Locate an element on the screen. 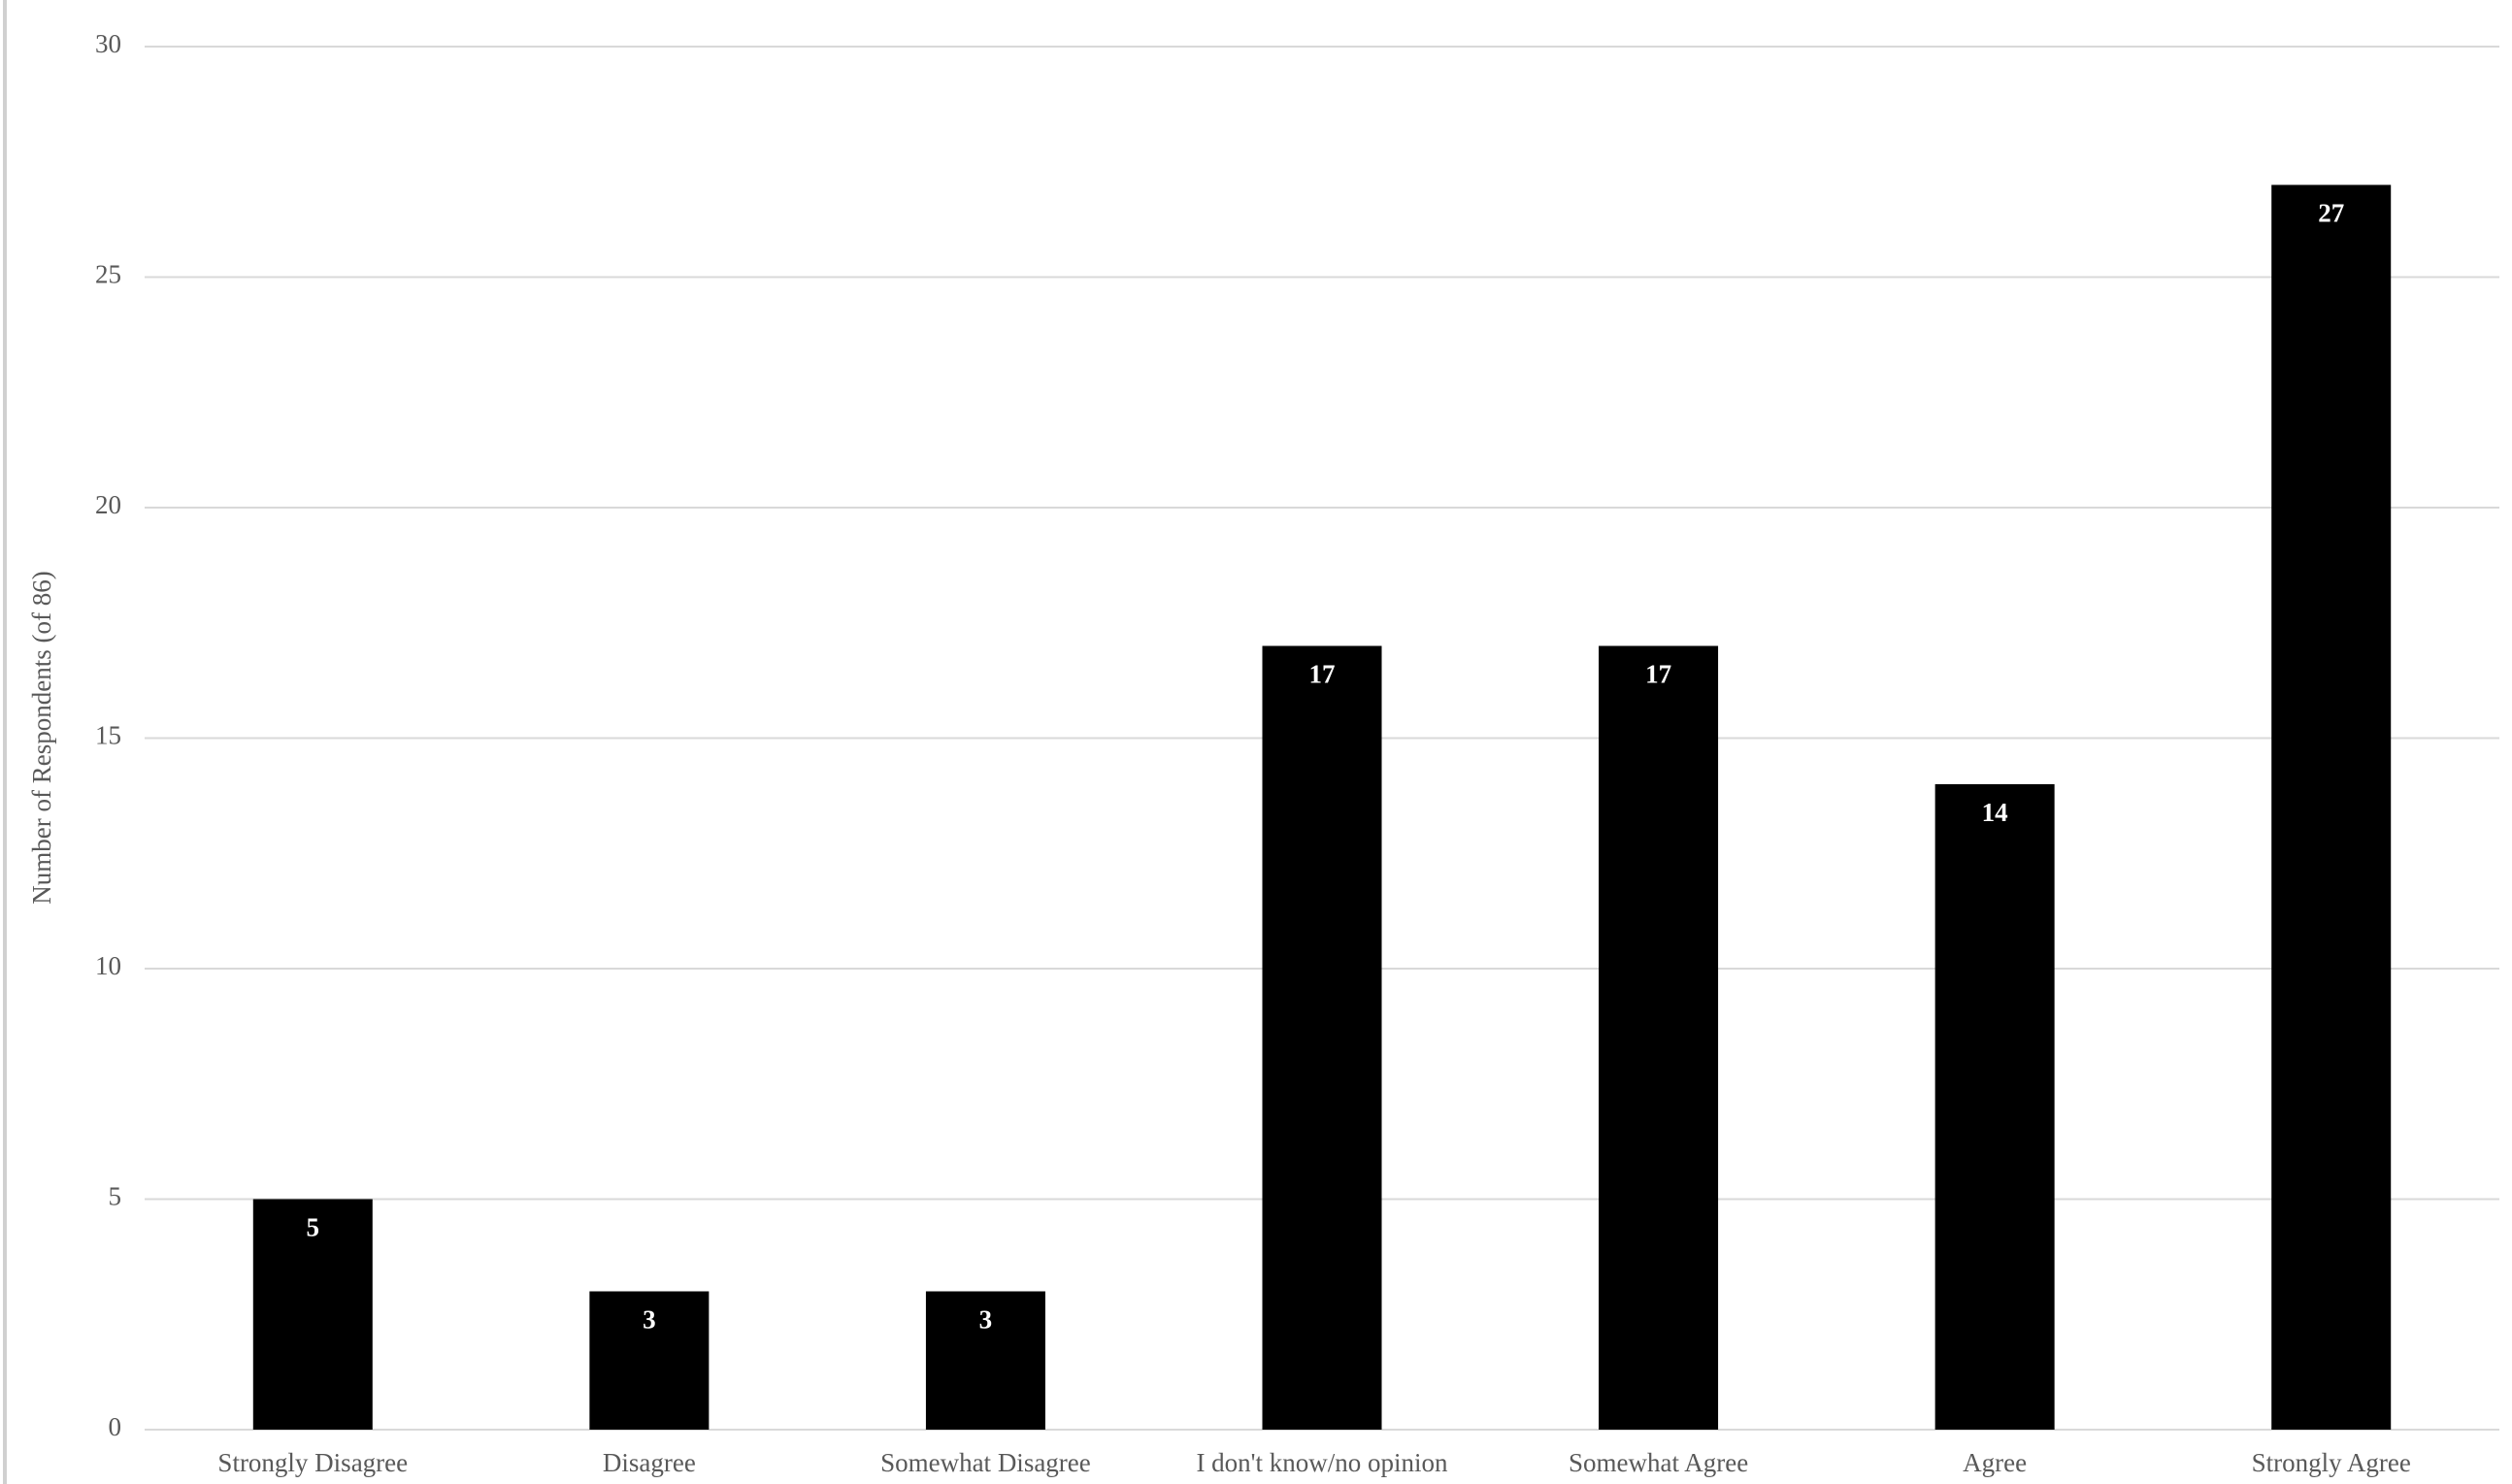 This screenshot has width=2512, height=1484. x-tick-label: Strongly Agree is located at coordinates (2331, 1462).